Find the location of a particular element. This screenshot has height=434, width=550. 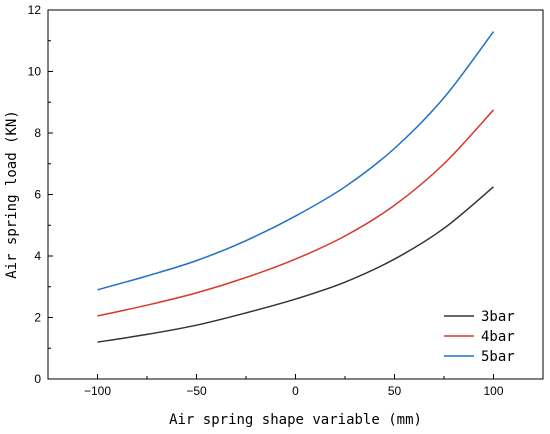

y-axis-title: Air spring load (KN) is located at coordinates (12, 194).